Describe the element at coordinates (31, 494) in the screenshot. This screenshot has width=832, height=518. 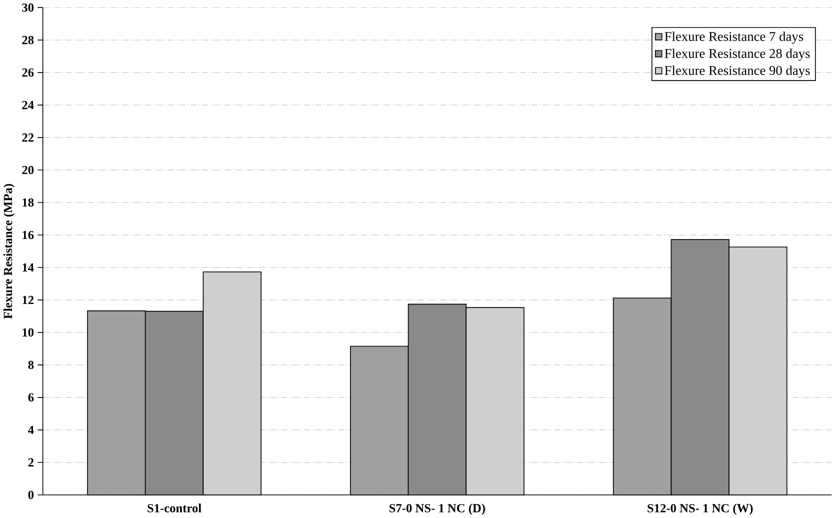
I see `y-tick-label: 0` at that location.